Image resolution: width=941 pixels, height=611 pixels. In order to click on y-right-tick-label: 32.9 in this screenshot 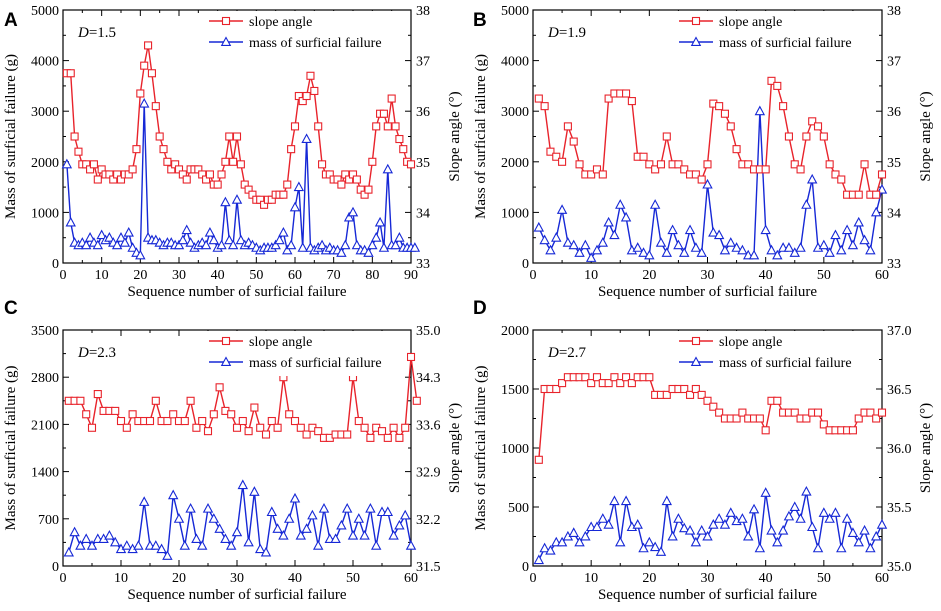, I will do `click(428, 473)`.